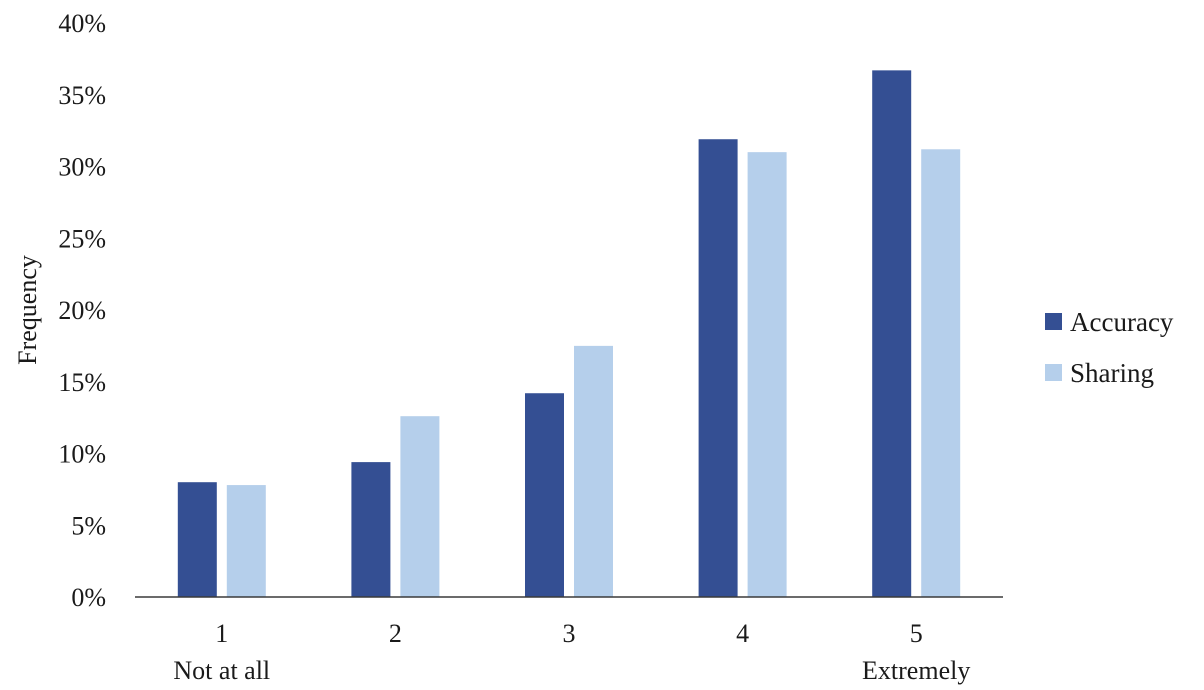 The height and width of the screenshot is (690, 1204). Describe the element at coordinates (27, 310) in the screenshot. I see `y-axis-title: Frequency` at that location.